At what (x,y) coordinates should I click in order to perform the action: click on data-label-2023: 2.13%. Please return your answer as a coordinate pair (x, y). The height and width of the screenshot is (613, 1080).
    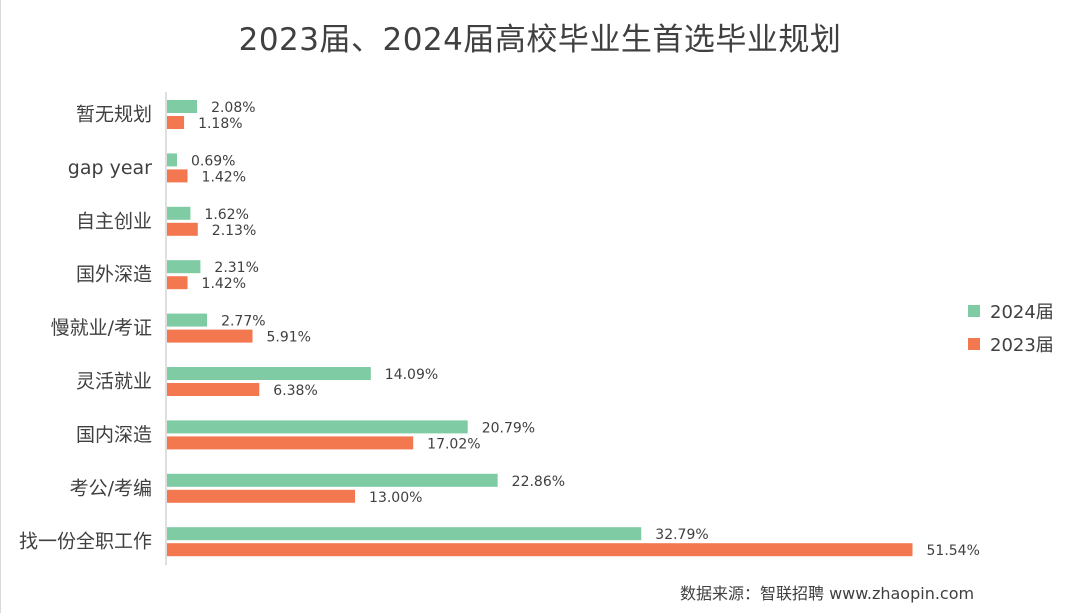
    Looking at the image, I should click on (234, 231).